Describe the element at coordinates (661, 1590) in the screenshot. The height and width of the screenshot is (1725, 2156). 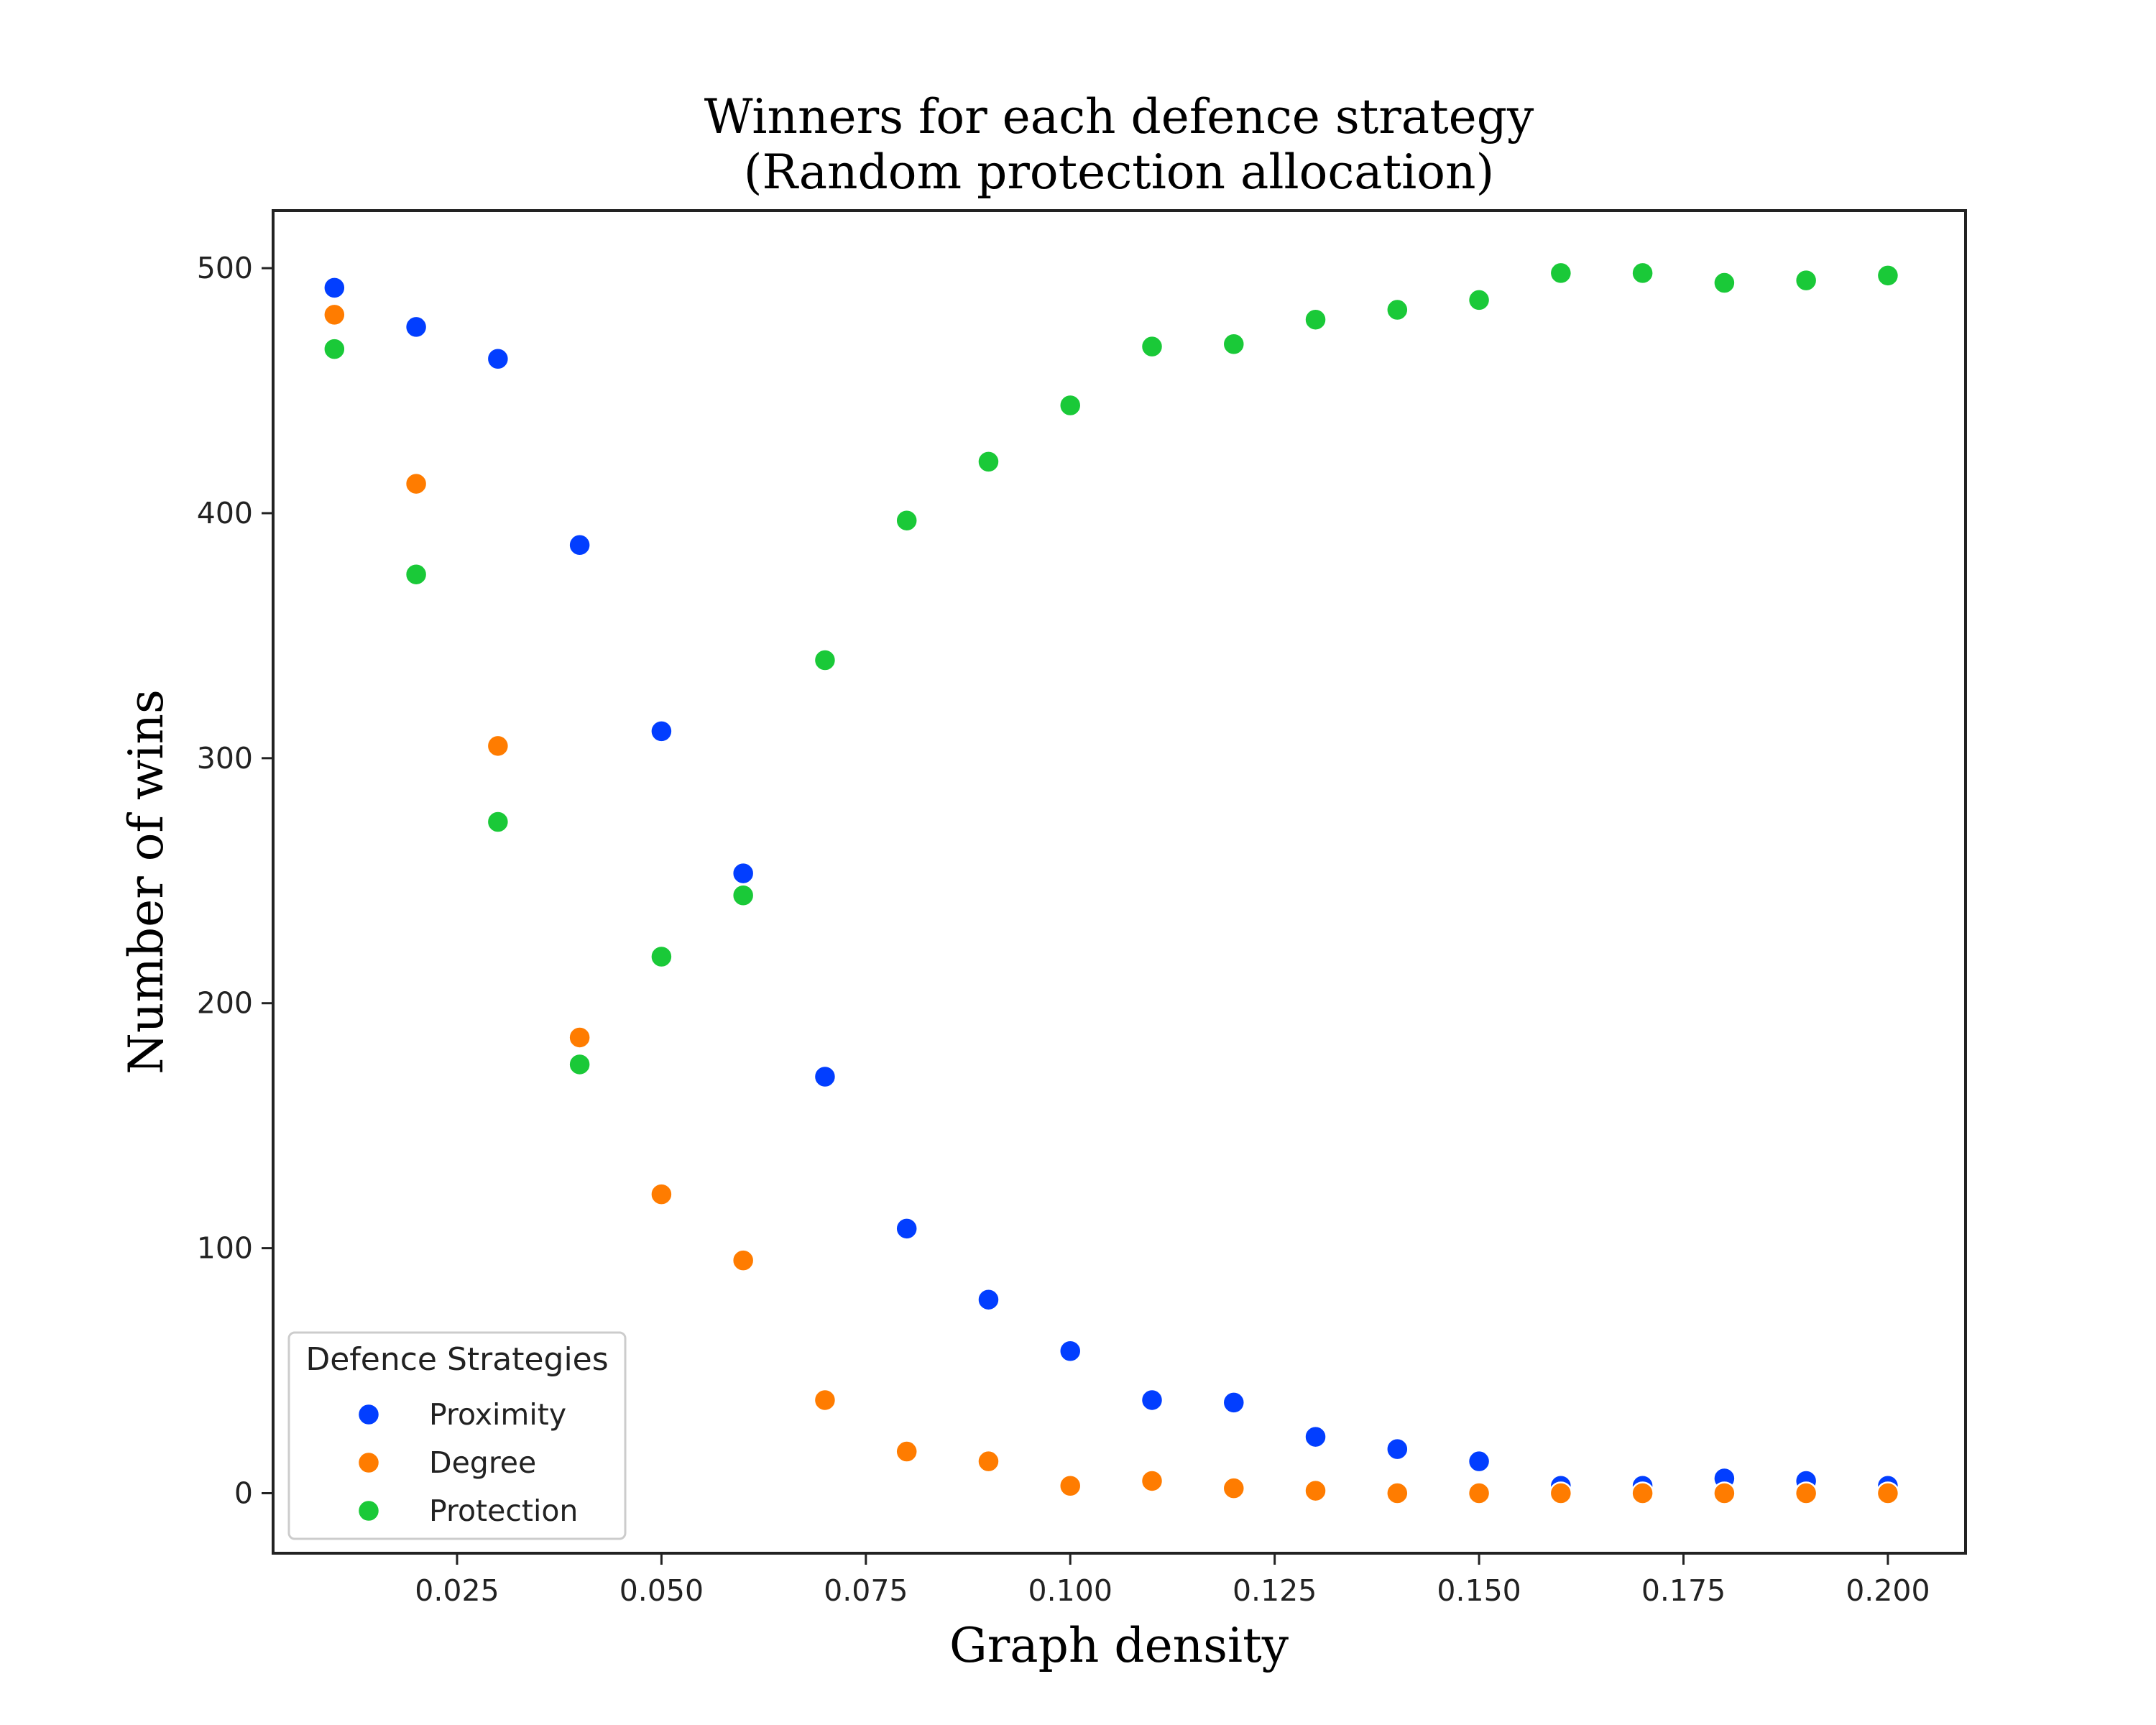
I see `x-tick-label: 0.050` at that location.